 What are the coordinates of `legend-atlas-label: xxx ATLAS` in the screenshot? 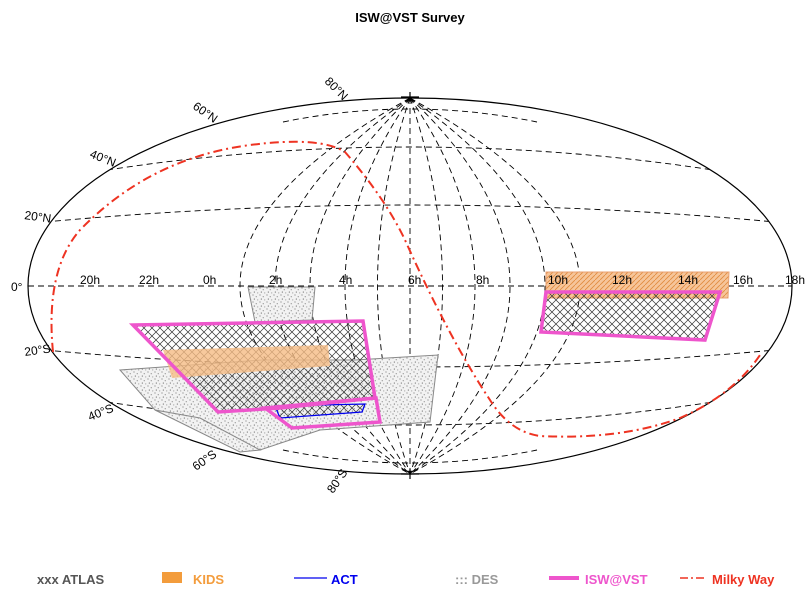 It's located at (71, 579).